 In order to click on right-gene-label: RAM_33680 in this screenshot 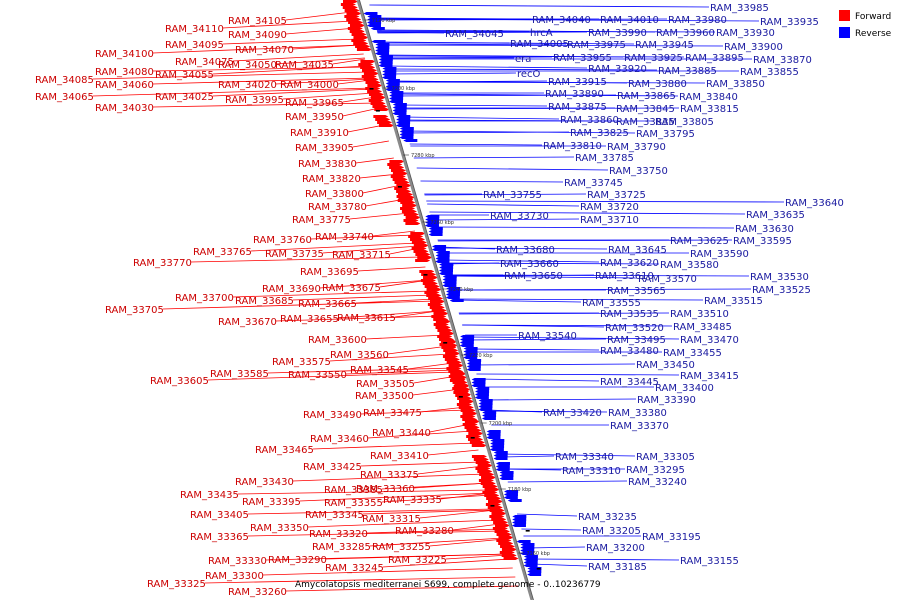, I will do `click(525, 250)`.